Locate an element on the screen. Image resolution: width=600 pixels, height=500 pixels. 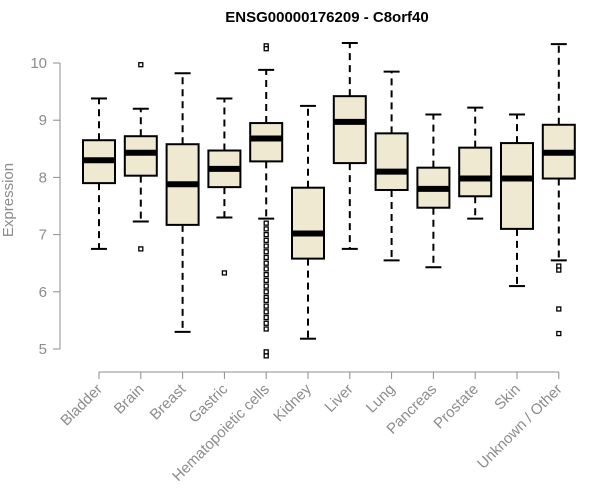
x-tick-label: Prostate is located at coordinates (456, 407).